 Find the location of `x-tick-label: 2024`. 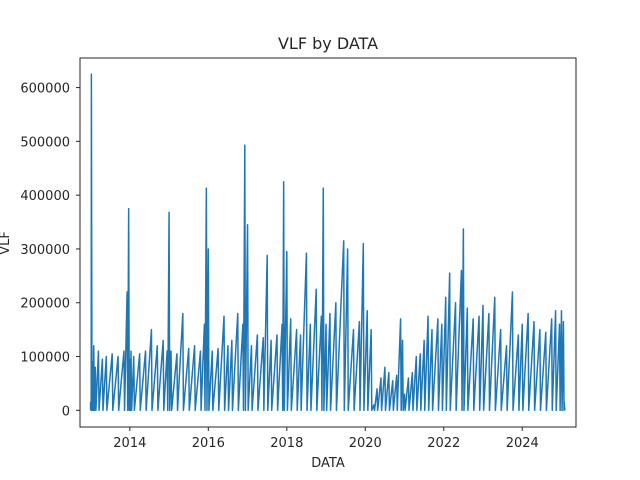

x-tick-label: 2024 is located at coordinates (522, 443).